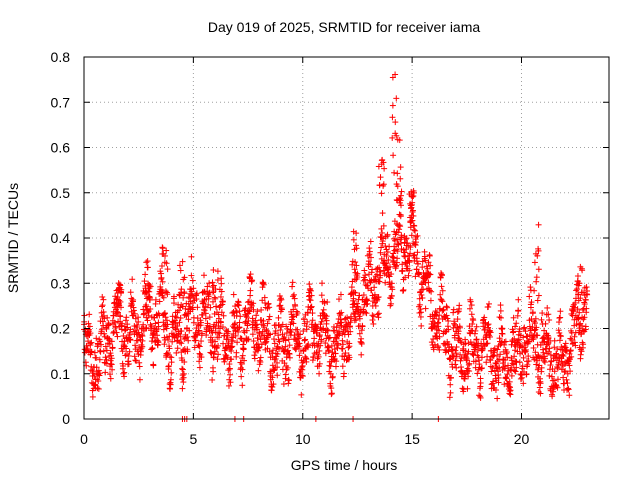  Describe the element at coordinates (344, 465) in the screenshot. I see `x-axis-label: GPS time / hours` at that location.